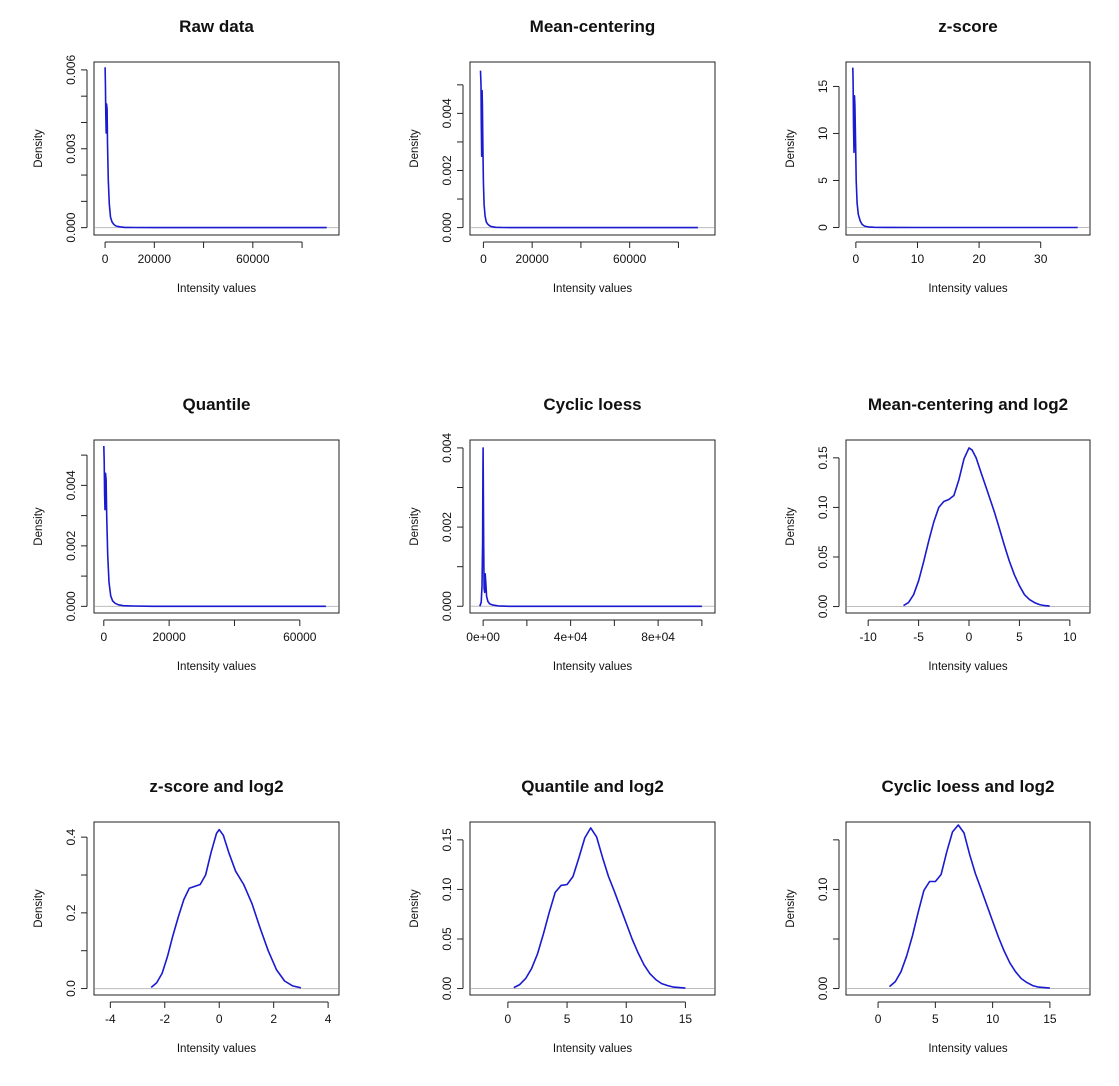 The height and width of the screenshot is (1086, 1119). I want to click on panel-title: Cyclic loess and log2, so click(968, 786).